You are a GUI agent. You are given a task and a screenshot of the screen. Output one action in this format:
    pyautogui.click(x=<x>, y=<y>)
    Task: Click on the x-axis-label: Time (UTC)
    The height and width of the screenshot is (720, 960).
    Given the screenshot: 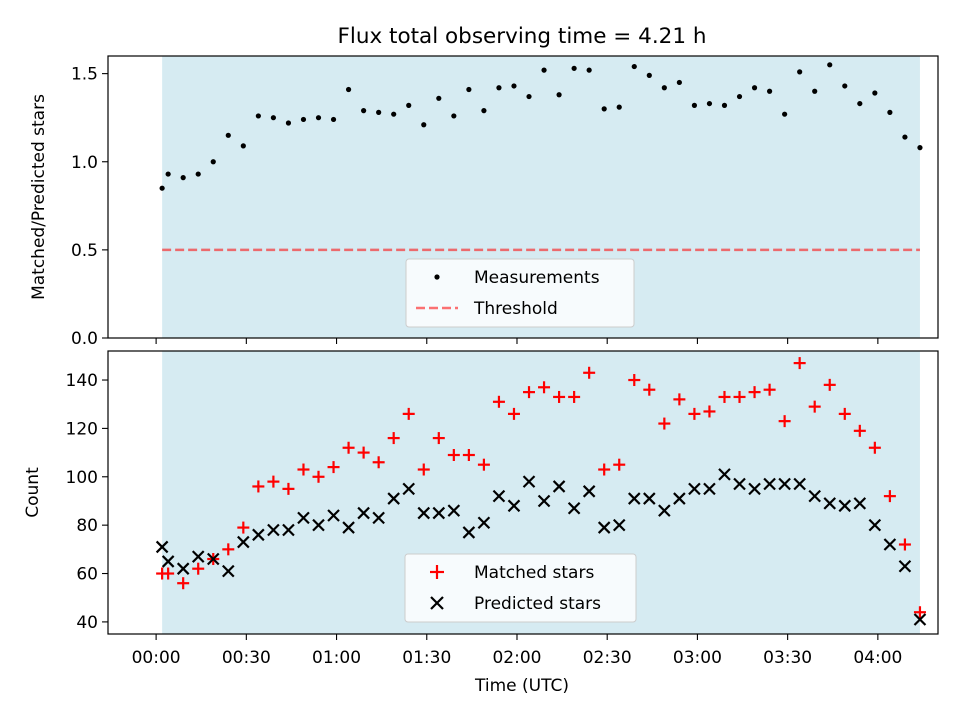 What is the action you would take?
    pyautogui.click(x=521, y=686)
    